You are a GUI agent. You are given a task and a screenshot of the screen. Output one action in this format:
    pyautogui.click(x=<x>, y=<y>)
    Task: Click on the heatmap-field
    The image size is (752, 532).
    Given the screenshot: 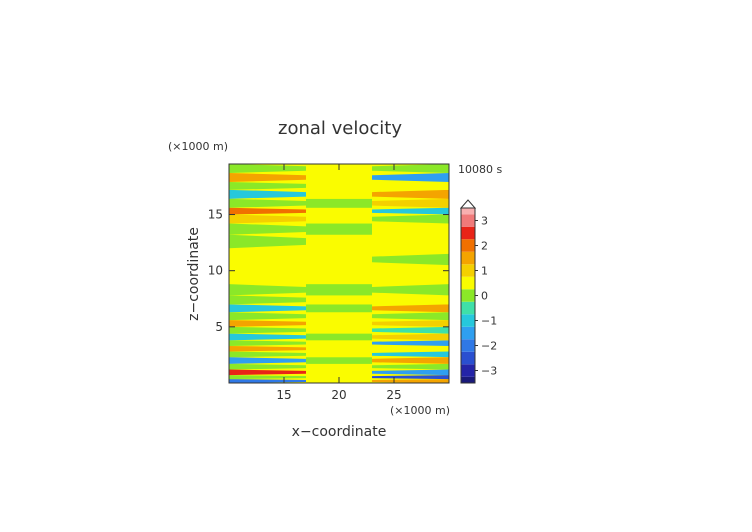 What is the action you would take?
    pyautogui.click(x=339, y=273)
    